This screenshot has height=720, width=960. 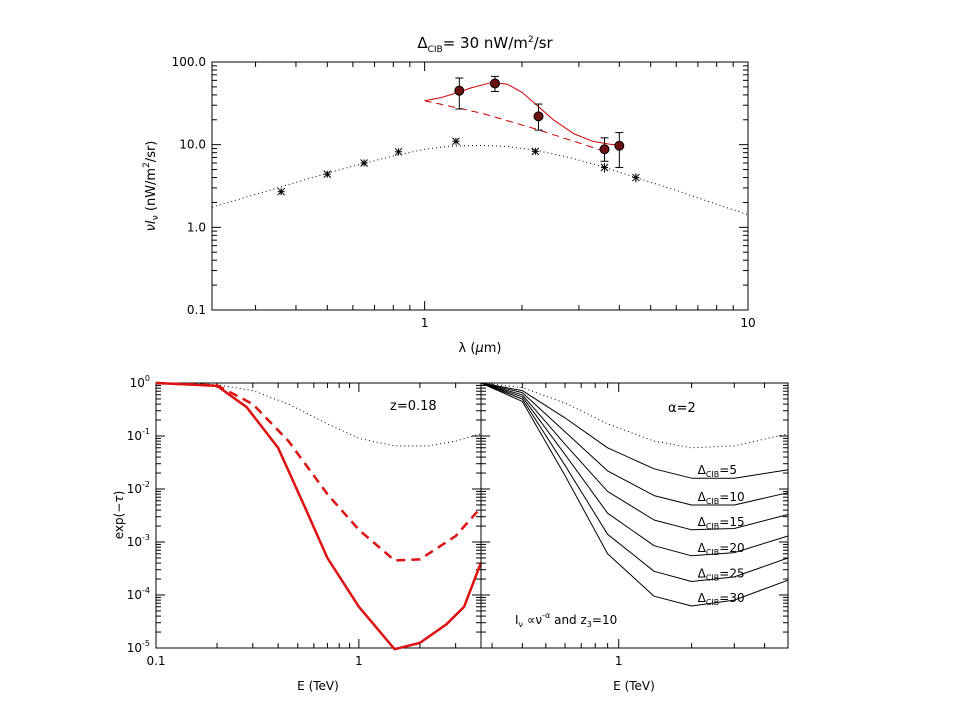 What do you see at coordinates (151, 186) in the screenshot?
I see `top-y-axis-label: νIν (nW/m2/sr)` at bounding box center [151, 186].